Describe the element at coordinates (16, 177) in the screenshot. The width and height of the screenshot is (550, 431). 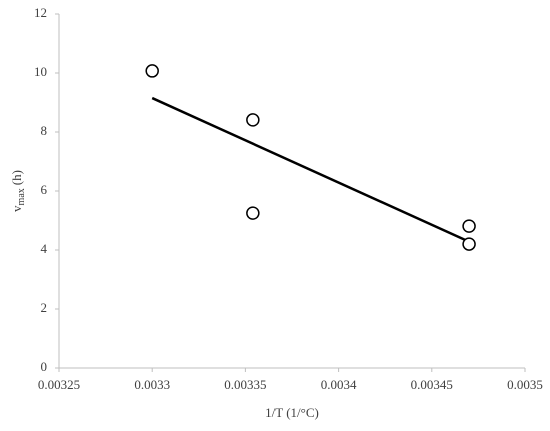
I see `y-axis-label-unit: (h)` at that location.